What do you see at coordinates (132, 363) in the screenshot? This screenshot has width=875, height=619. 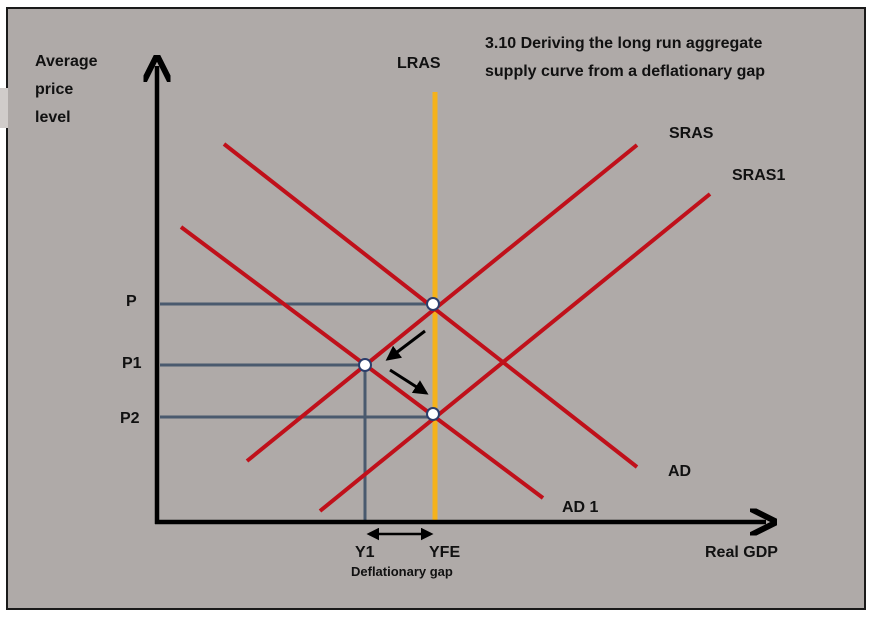 I see `p1-label: P1` at bounding box center [132, 363].